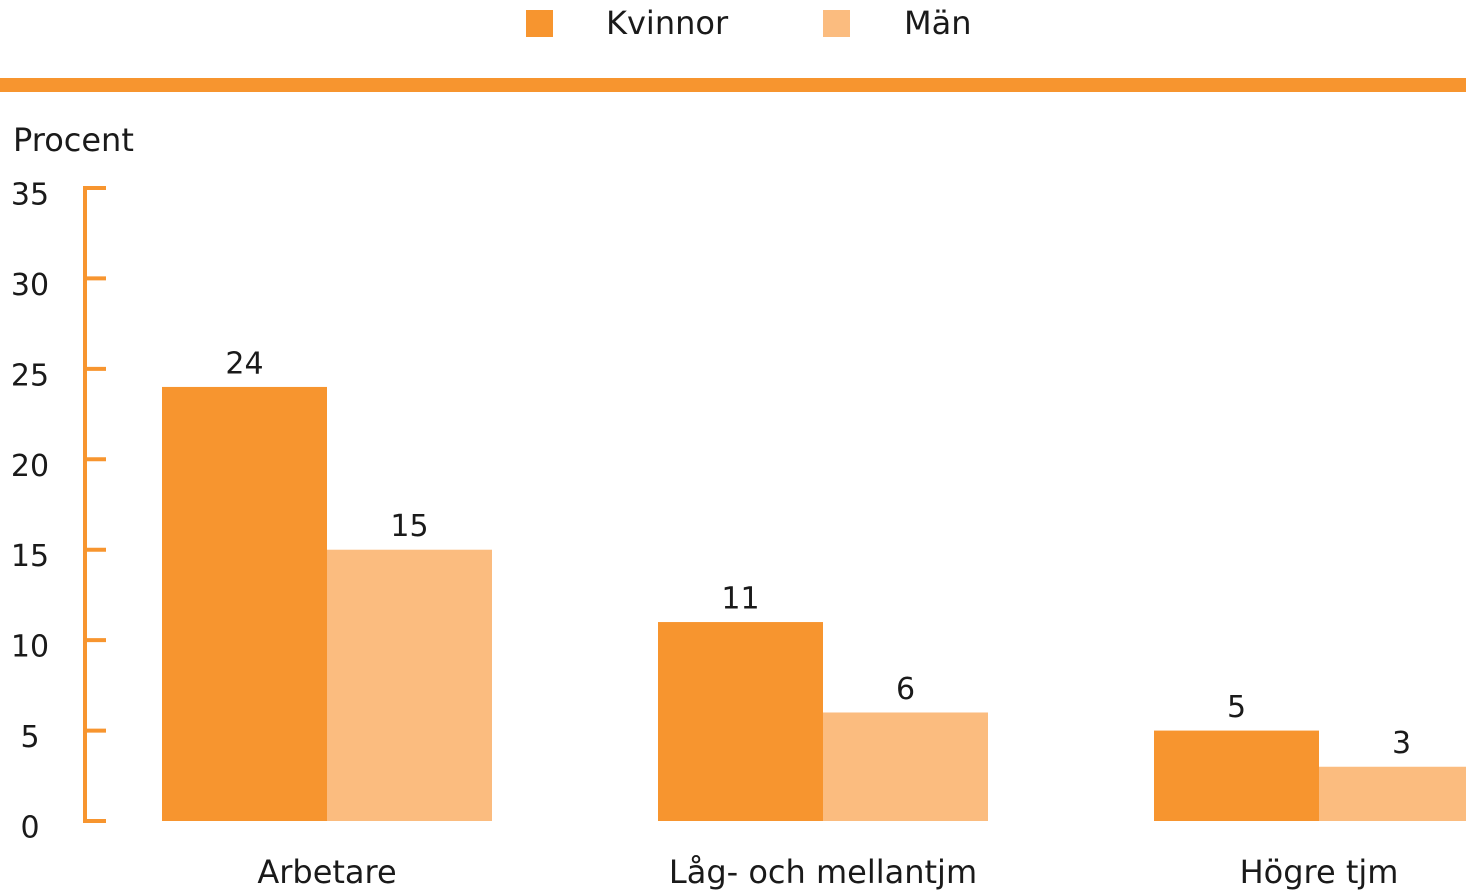  What do you see at coordinates (1236, 707) in the screenshot?
I see `value-label: 5` at bounding box center [1236, 707].